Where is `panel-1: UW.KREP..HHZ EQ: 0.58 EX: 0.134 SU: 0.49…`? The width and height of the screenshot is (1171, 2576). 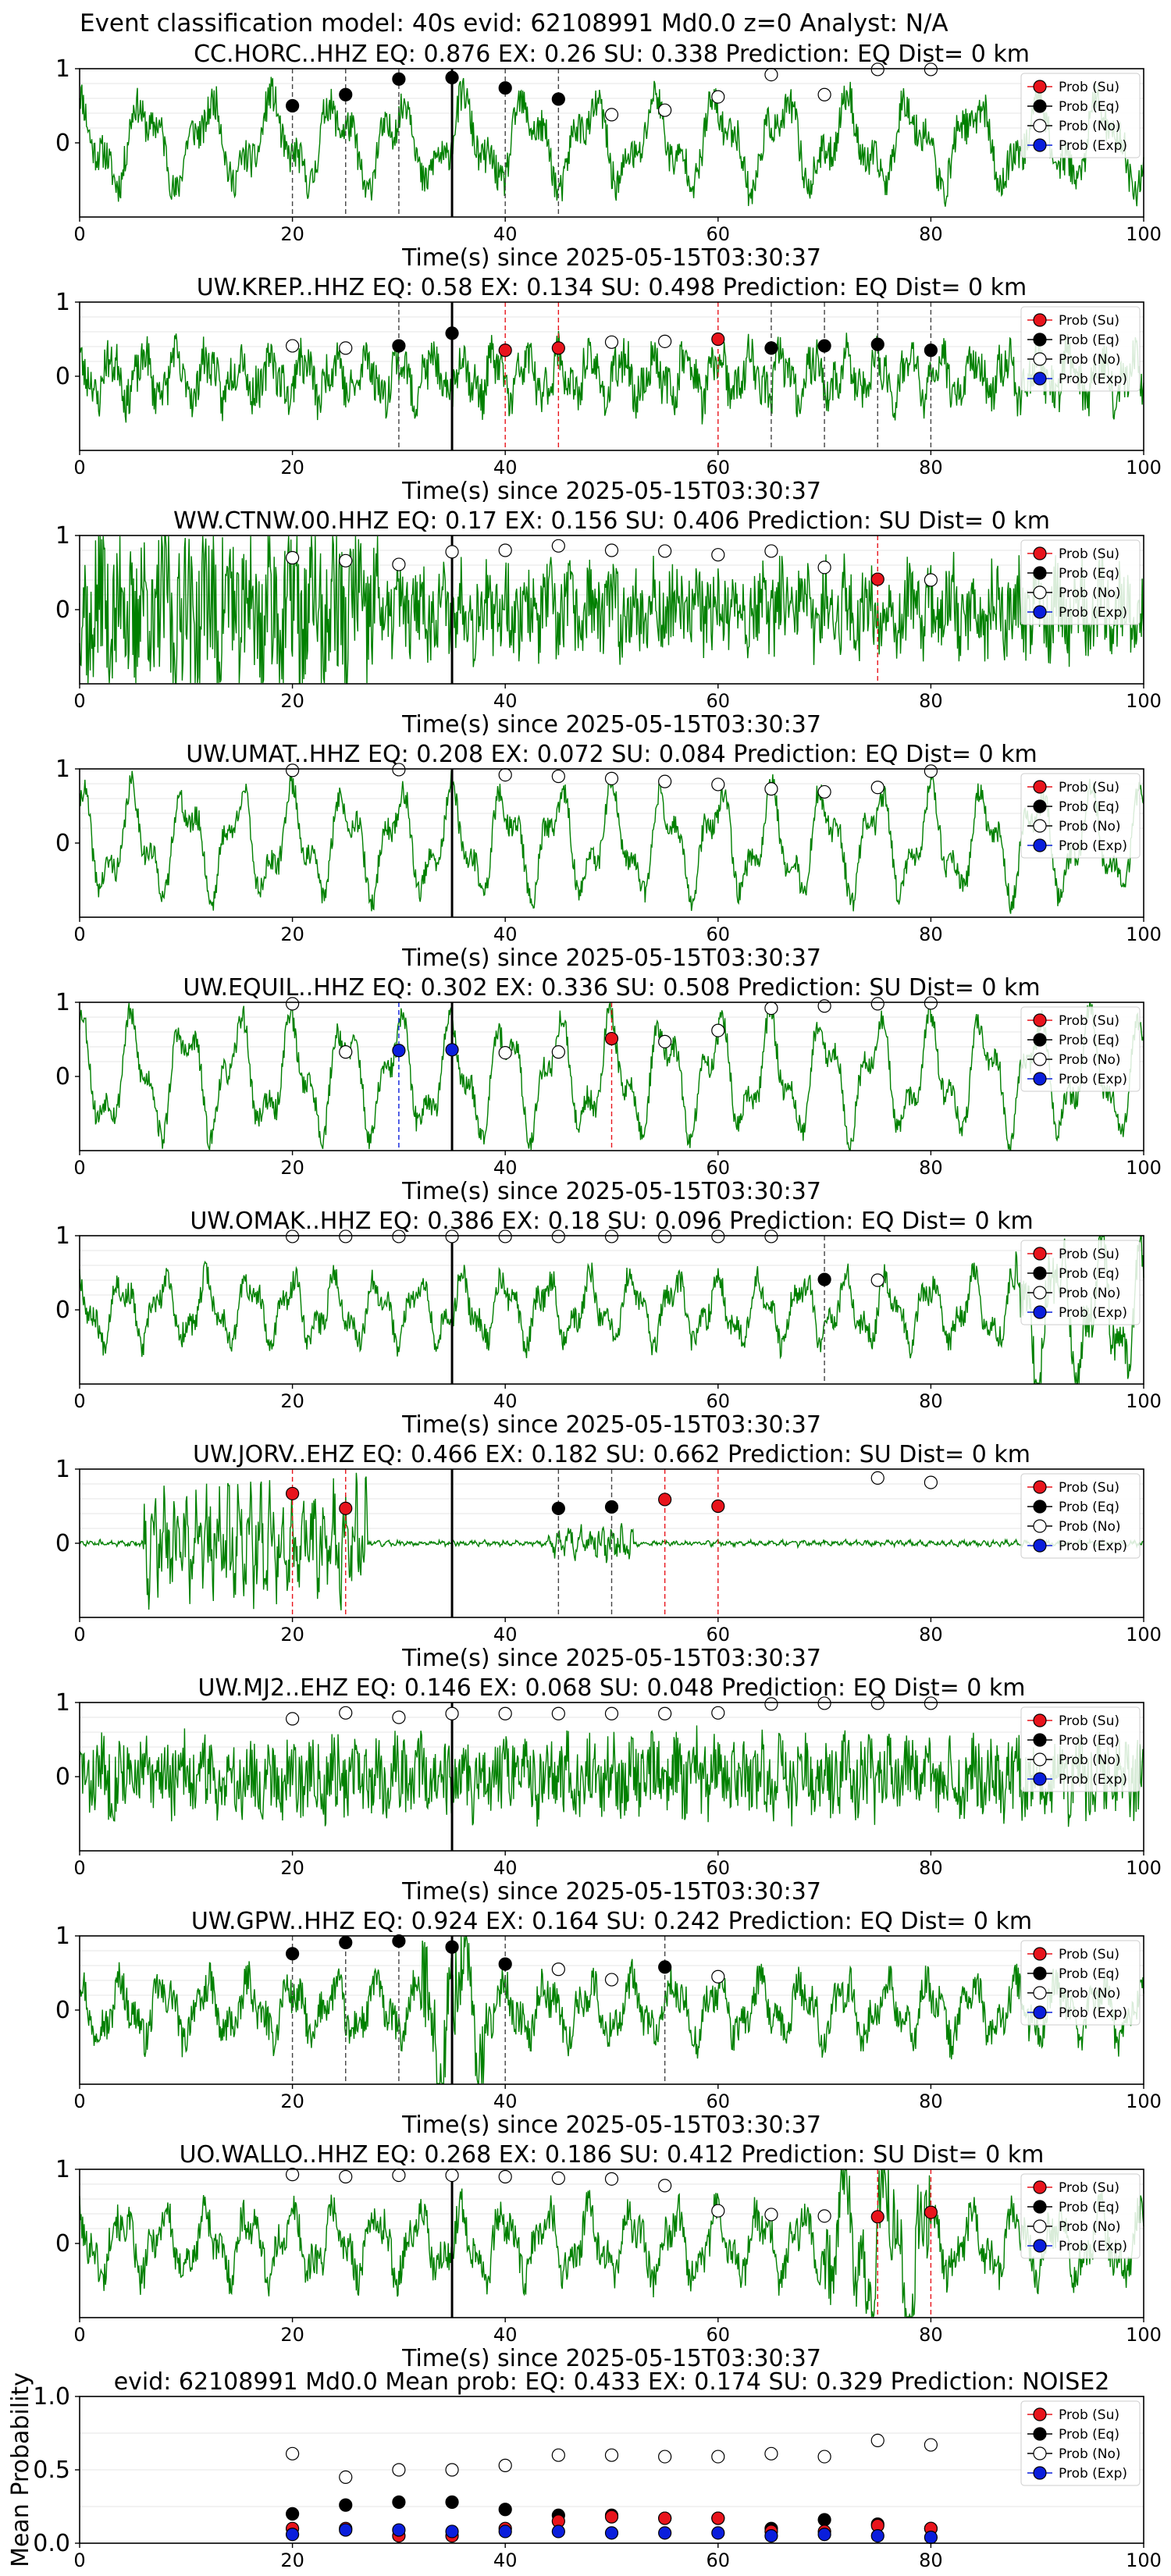 panel-1: UW.KREP..HHZ EQ: 0.58 EX: 0.134 SU: 0.49… is located at coordinates (608, 389).